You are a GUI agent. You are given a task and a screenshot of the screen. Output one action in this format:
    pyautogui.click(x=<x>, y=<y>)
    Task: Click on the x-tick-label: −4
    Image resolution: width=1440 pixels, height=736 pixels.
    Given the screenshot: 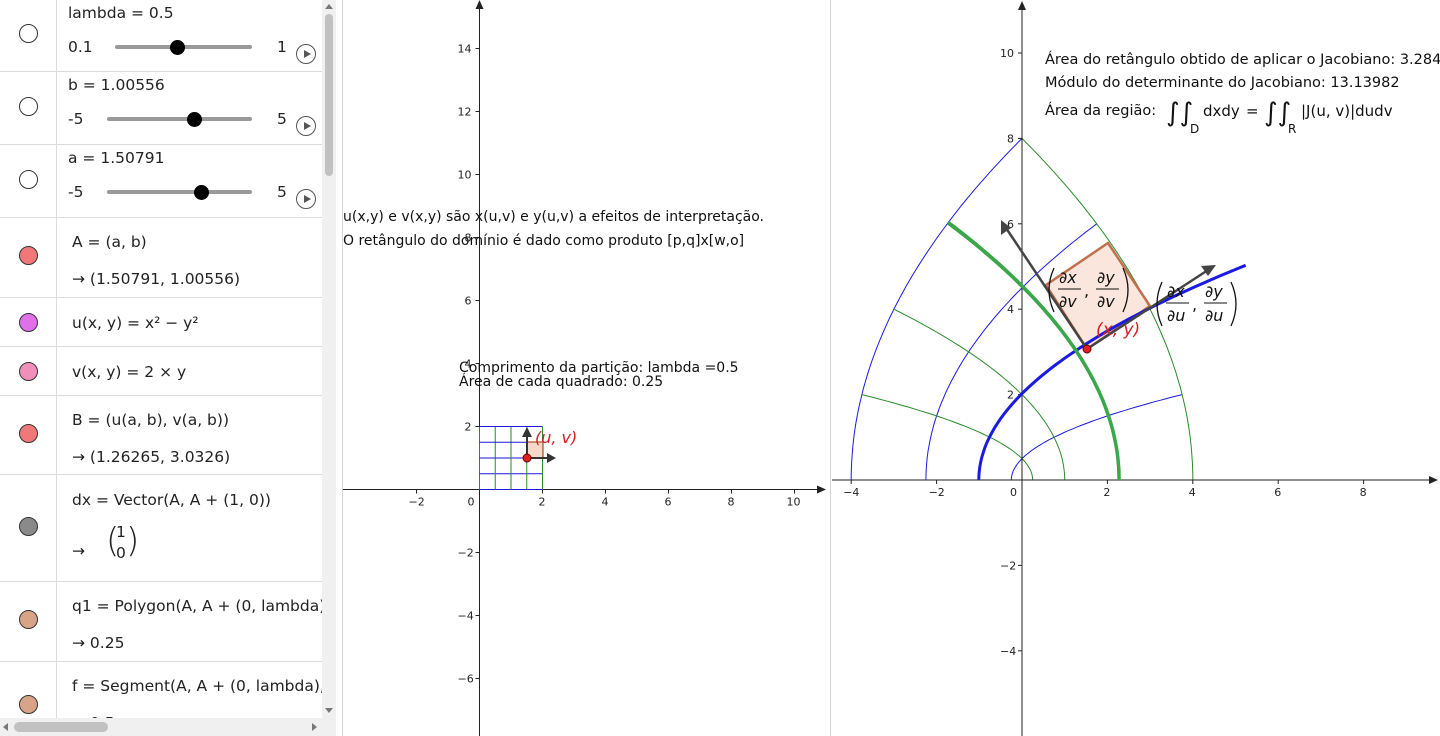 What is the action you would take?
    pyautogui.click(x=851, y=492)
    